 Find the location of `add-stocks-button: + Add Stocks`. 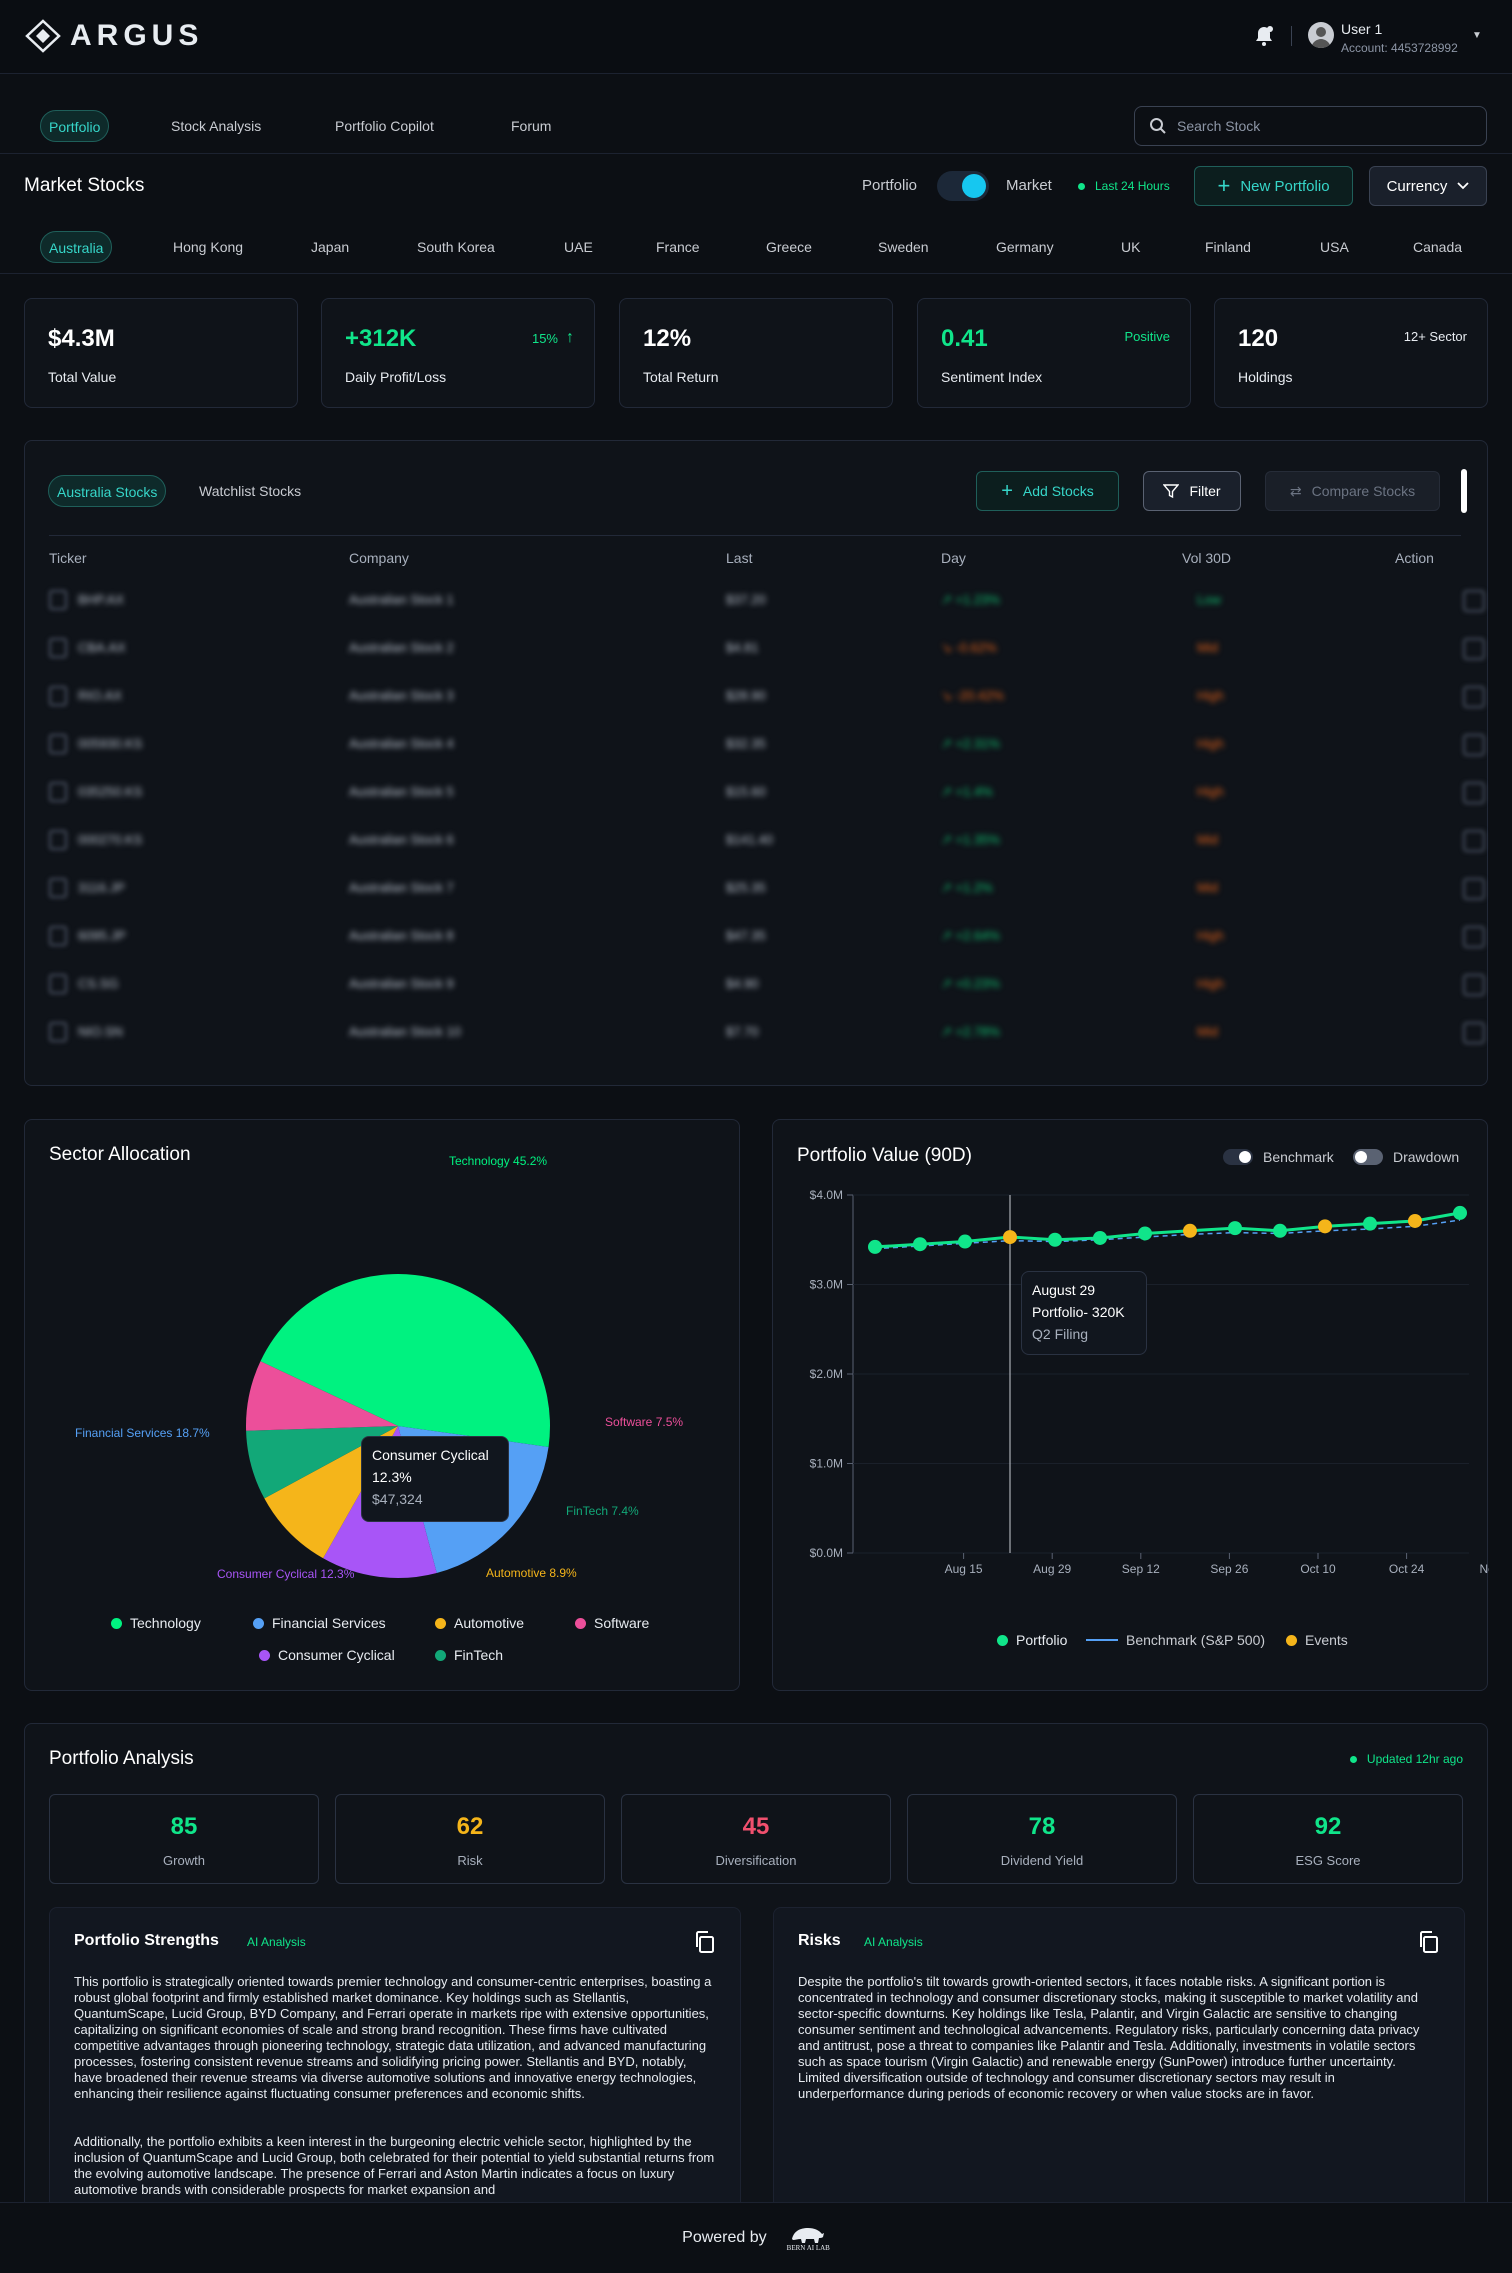

add-stocks-button: + Add Stocks is located at coordinates (1047, 491).